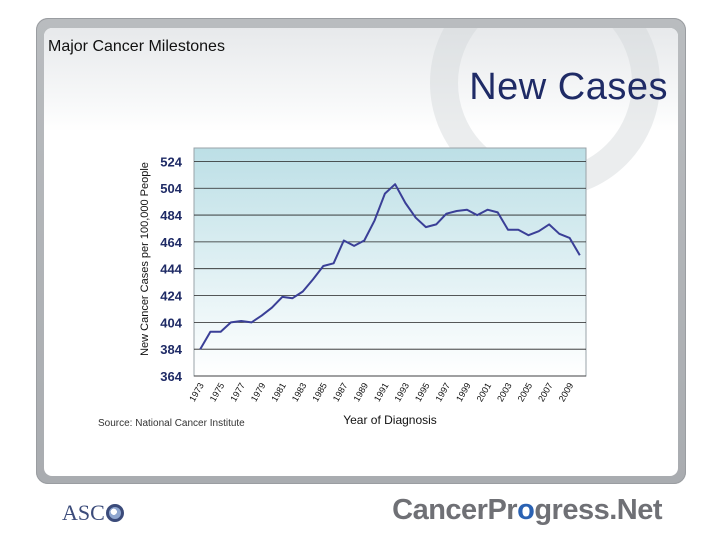  Describe the element at coordinates (545, 392) in the screenshot. I see `x-tick-label: 2007` at that location.